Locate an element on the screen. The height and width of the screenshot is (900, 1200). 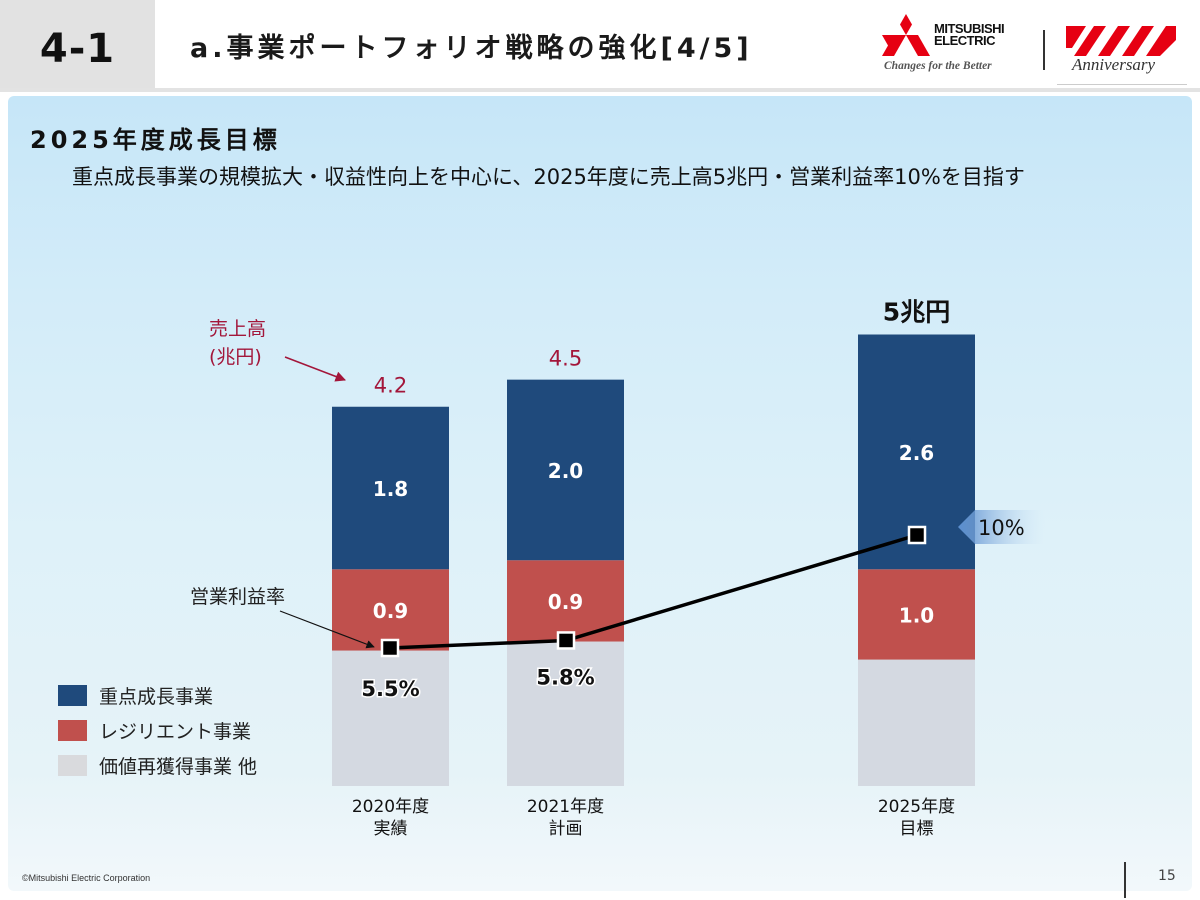
legend-label: 重点成長事業 is located at coordinates (156, 697).